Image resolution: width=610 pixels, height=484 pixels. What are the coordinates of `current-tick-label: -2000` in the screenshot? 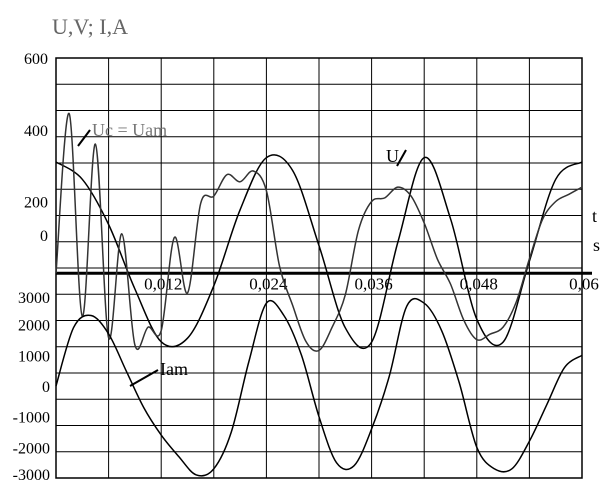 It's located at (31, 448).